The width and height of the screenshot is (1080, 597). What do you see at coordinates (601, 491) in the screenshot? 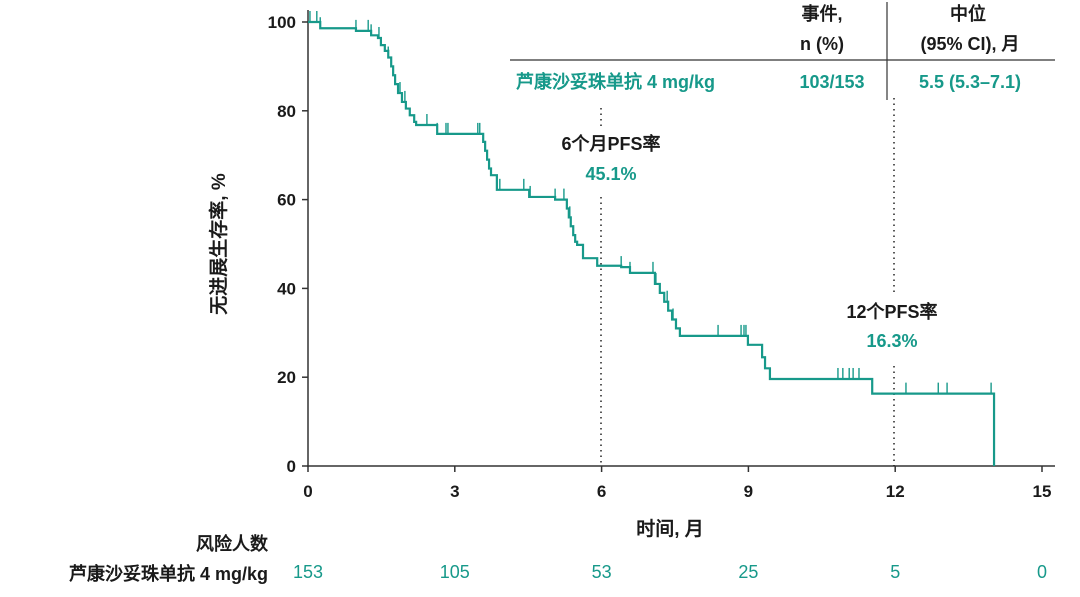
I see `x-tick-label: 6` at bounding box center [601, 491].